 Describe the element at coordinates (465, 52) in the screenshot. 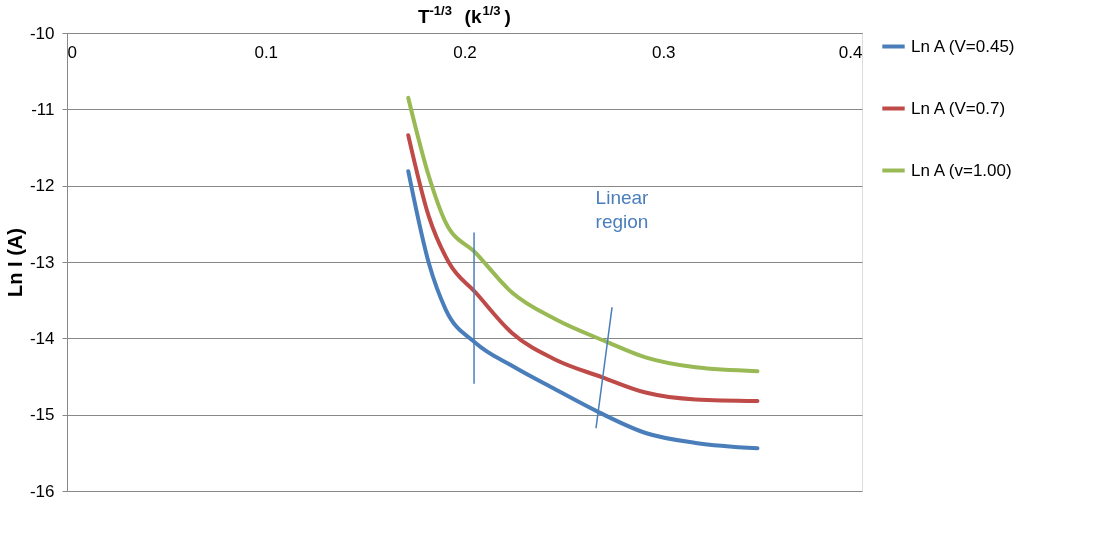

I see `x-tick-label: 0.2` at that location.